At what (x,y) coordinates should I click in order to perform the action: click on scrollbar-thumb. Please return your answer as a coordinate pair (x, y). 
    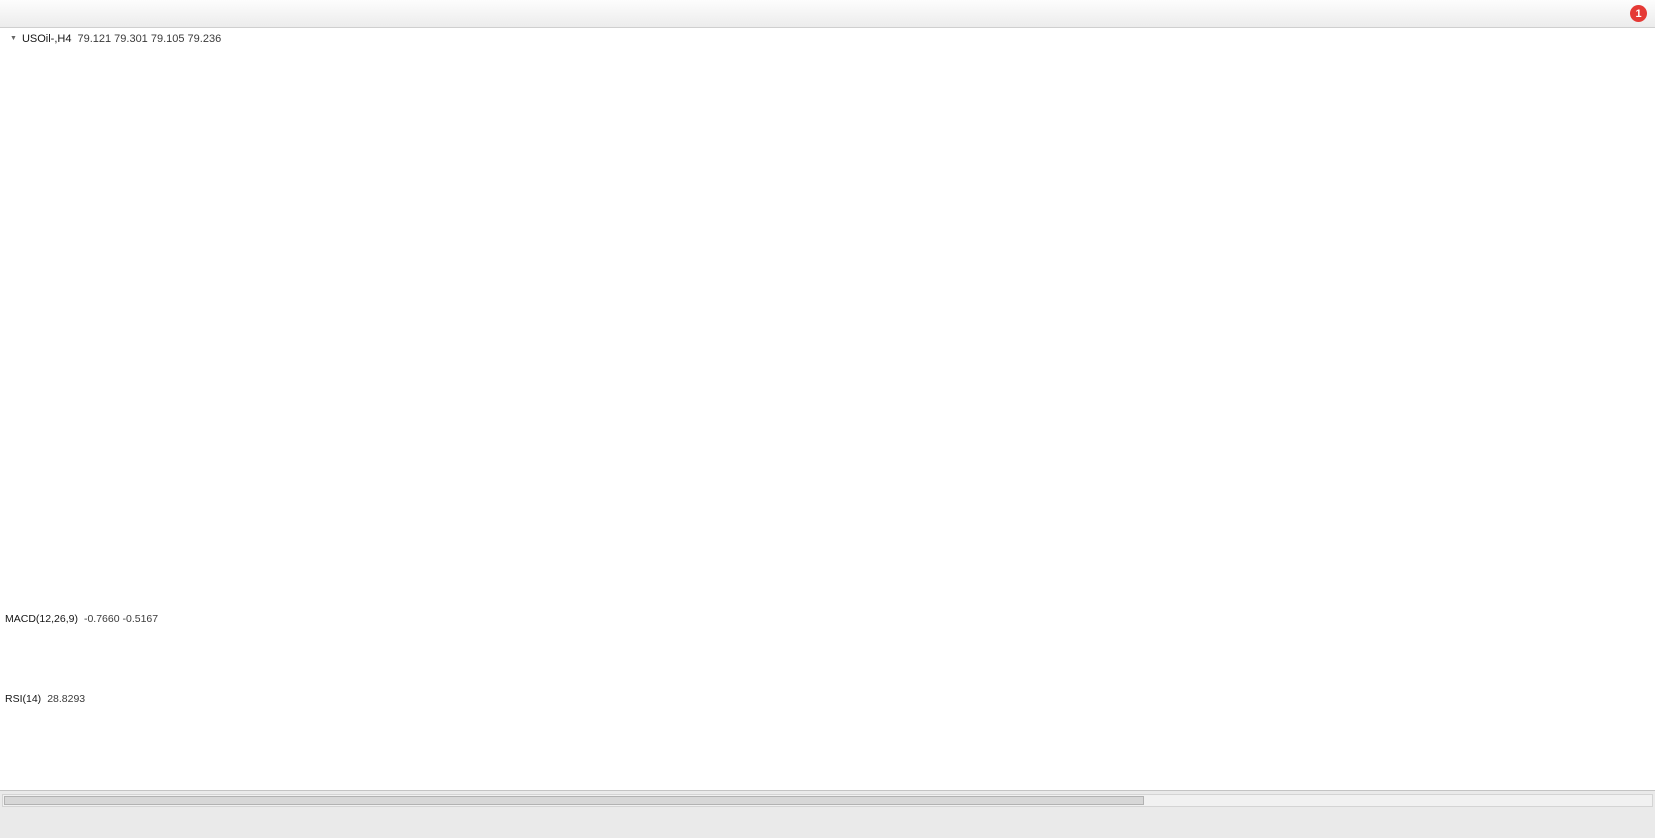
    Looking at the image, I should click on (574, 800).